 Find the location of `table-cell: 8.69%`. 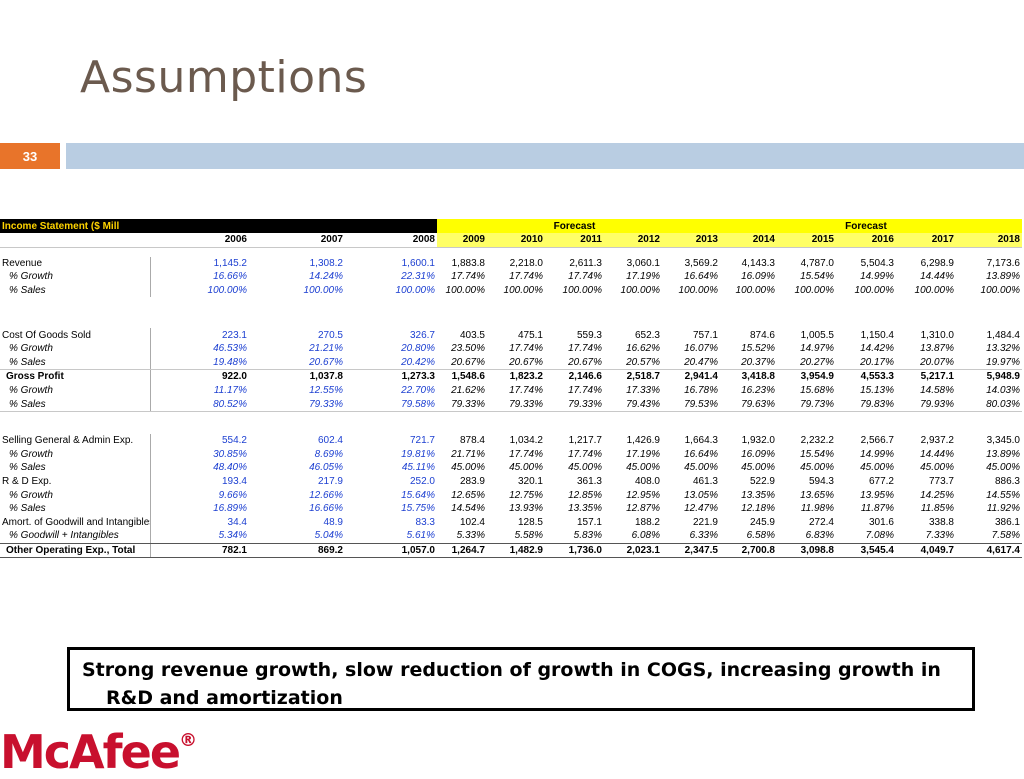

table-cell: 8.69% is located at coordinates (328, 454).